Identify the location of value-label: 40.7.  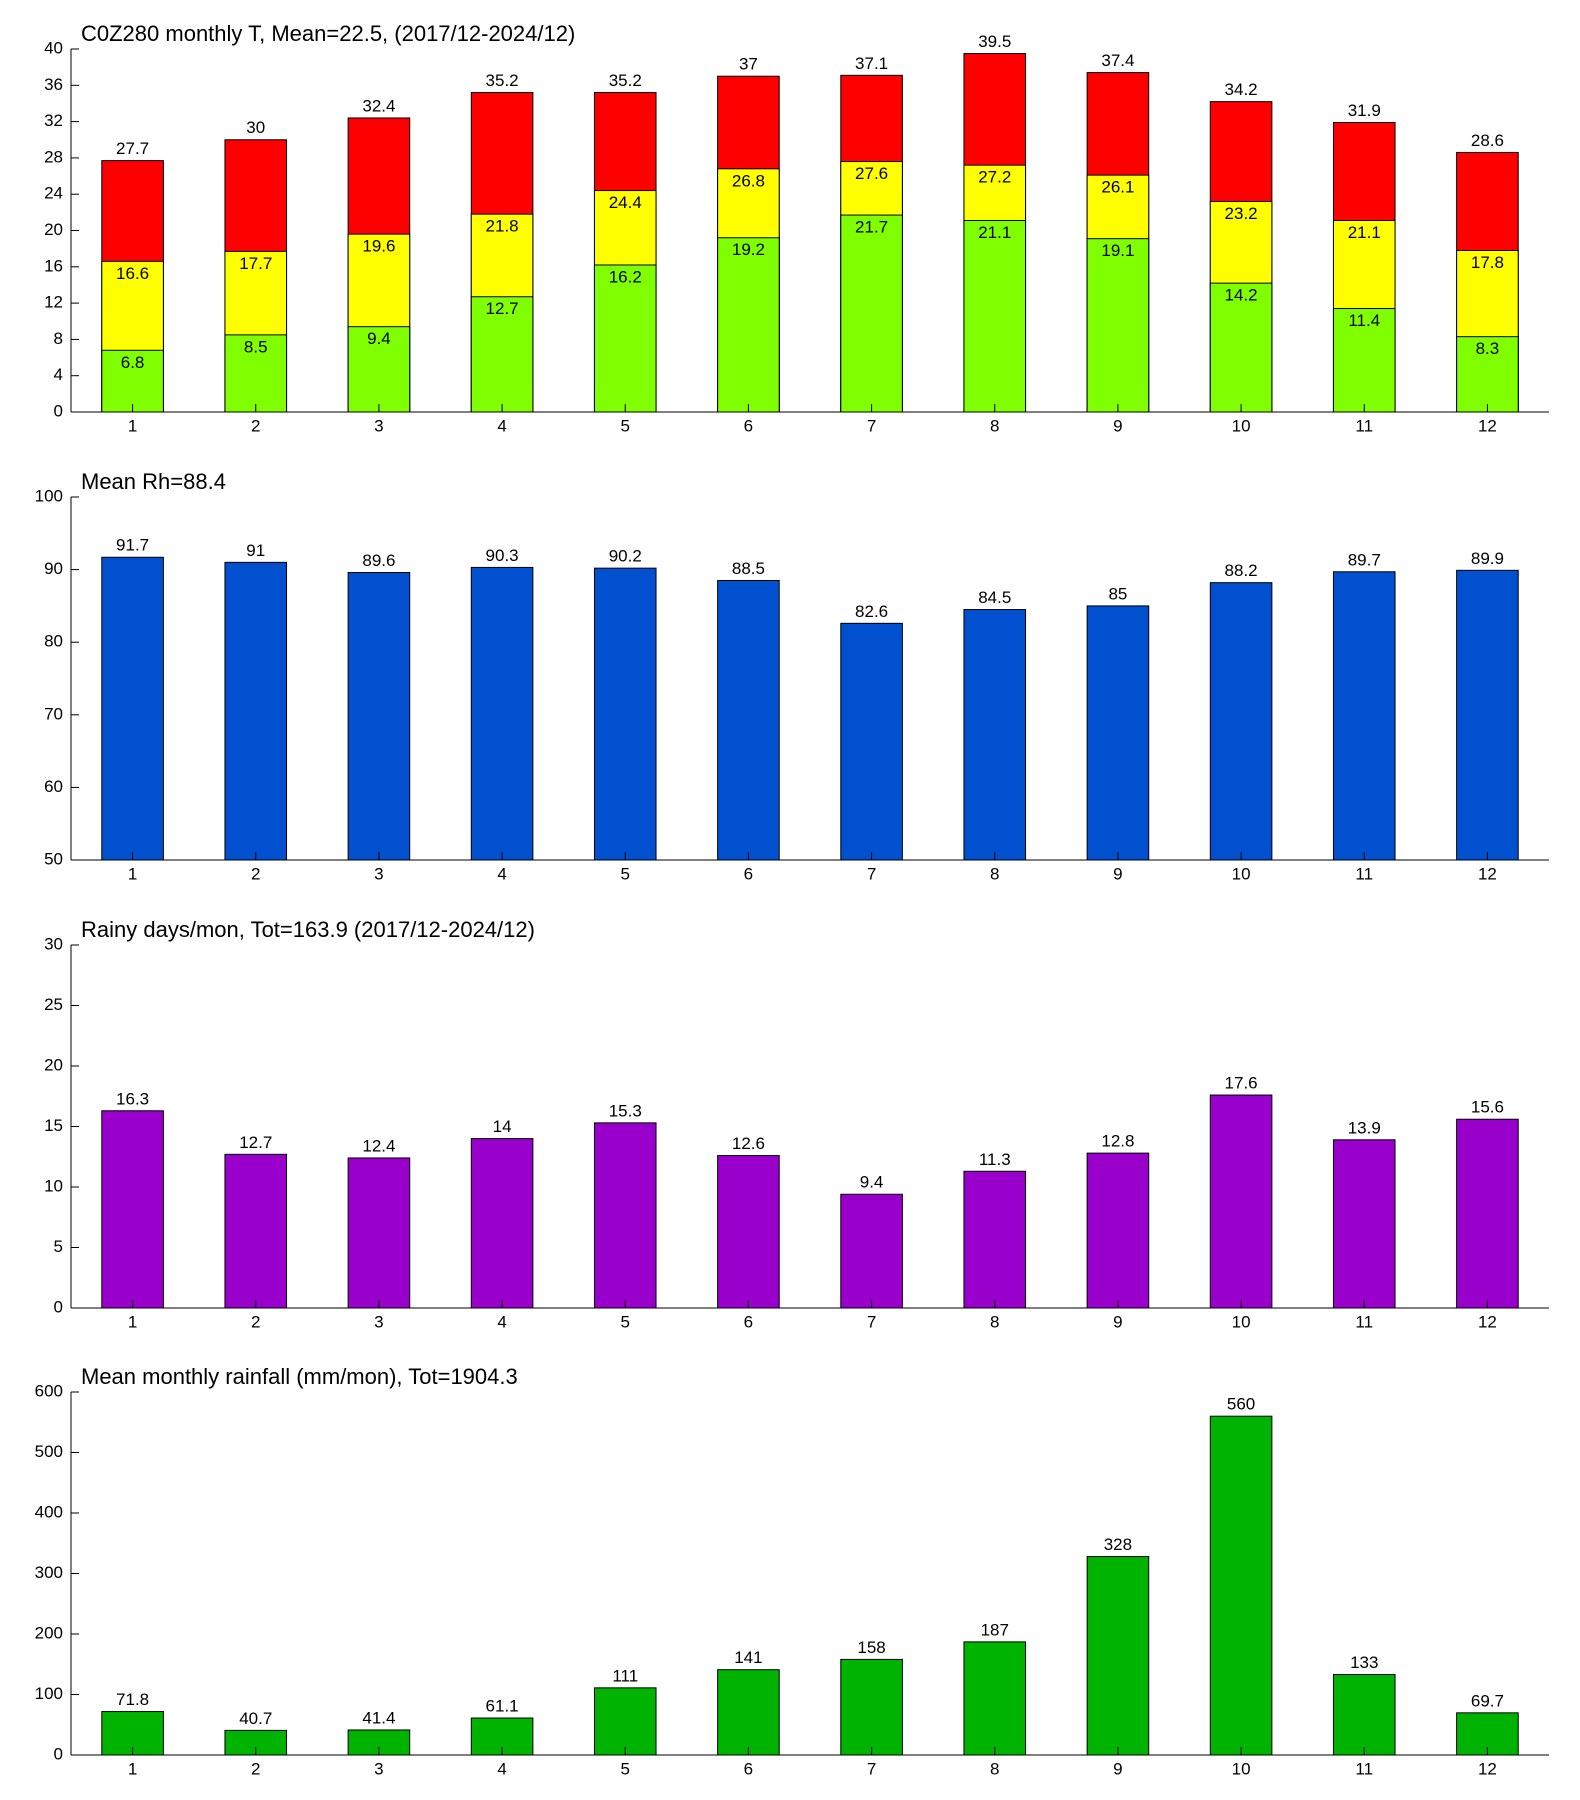
(255, 1718).